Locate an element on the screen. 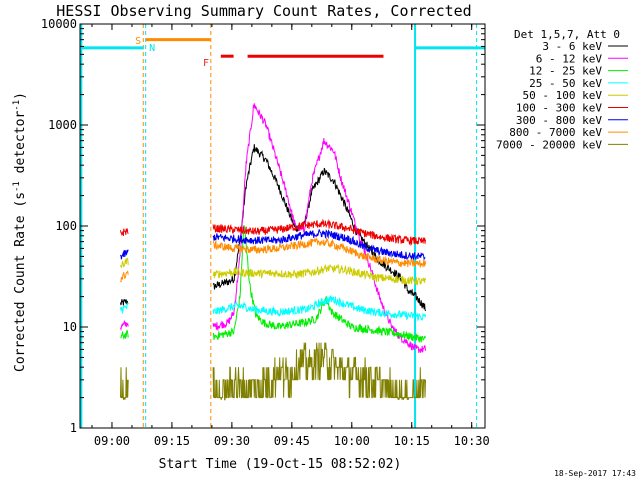  x-tick-label: 09:30 is located at coordinates (232, 441).